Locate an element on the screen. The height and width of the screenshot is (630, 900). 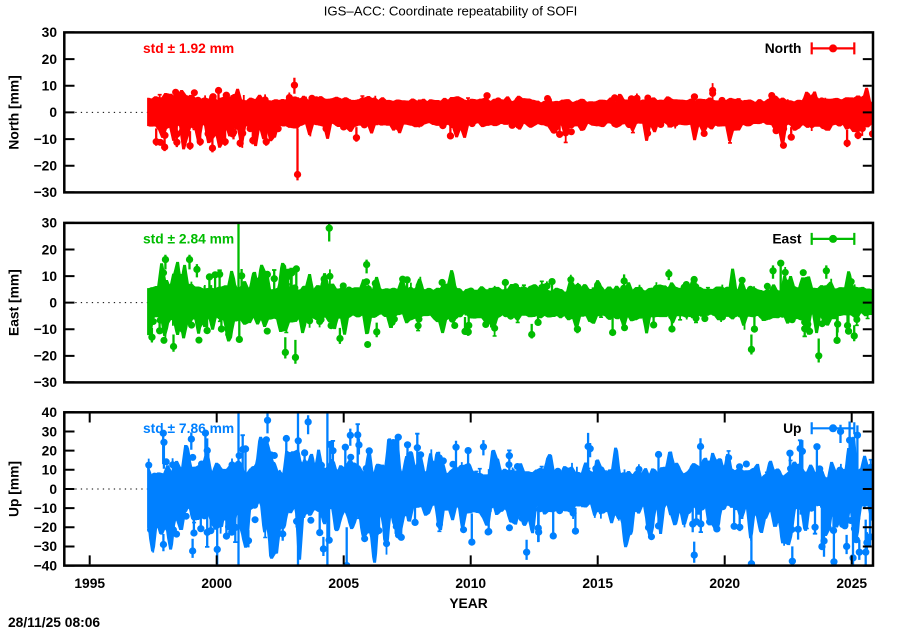
svg-text: std ± 7.86 mm is located at coordinates (188, 428).